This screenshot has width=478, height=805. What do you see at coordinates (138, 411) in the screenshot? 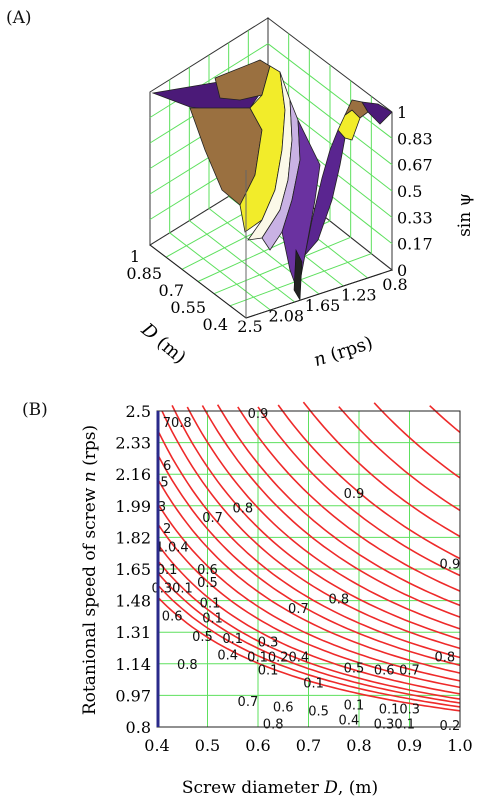
I see `y-tick-label: 2.5` at bounding box center [138, 411].